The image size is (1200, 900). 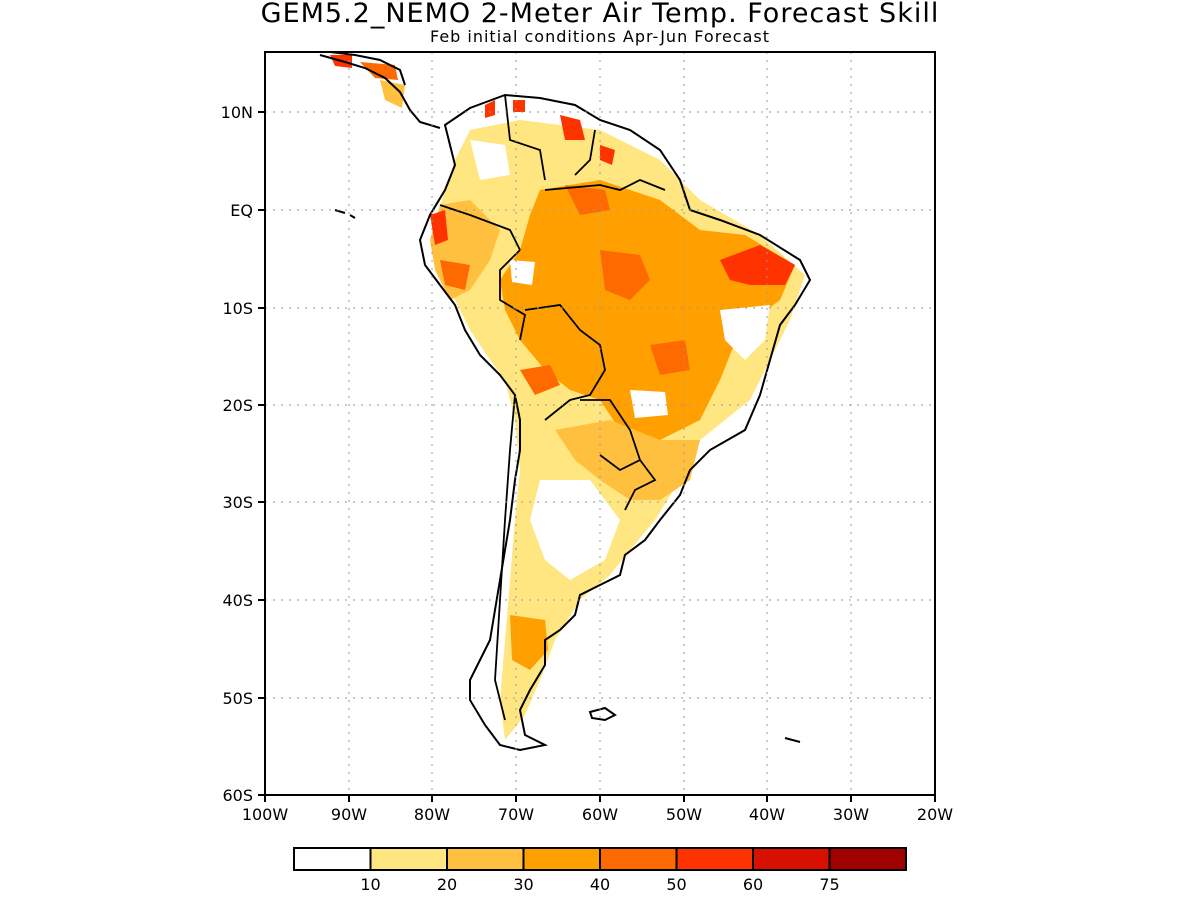 I want to click on legend-labels: 10 20 30 40 50 60 75, so click(x=599, y=884).